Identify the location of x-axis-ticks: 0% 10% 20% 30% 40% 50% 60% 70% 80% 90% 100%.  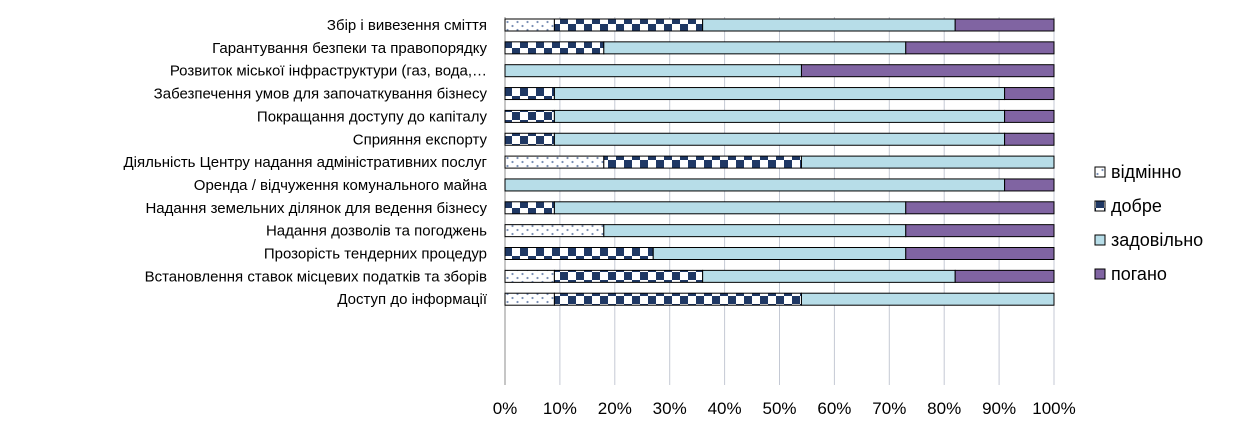
(784, 408).